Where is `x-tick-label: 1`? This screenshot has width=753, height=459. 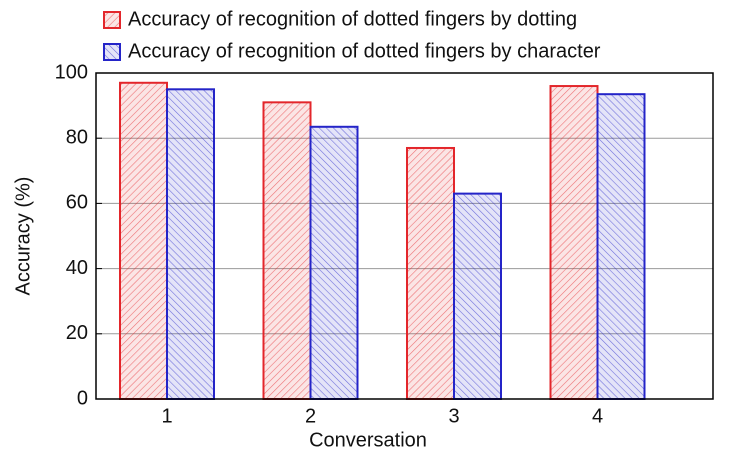 x-tick-label: 1 is located at coordinates (166, 416).